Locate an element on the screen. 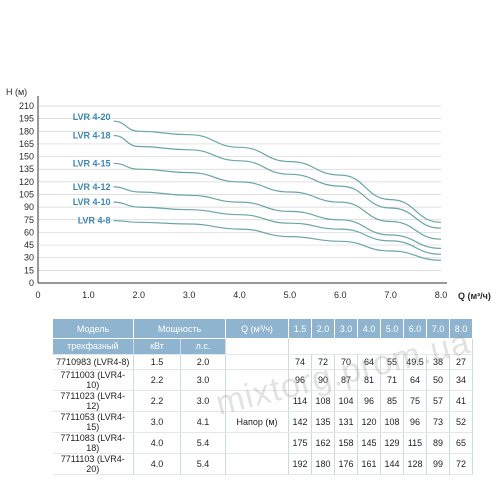 The height and width of the screenshot is (500, 500). row-value: 52 is located at coordinates (461, 422).